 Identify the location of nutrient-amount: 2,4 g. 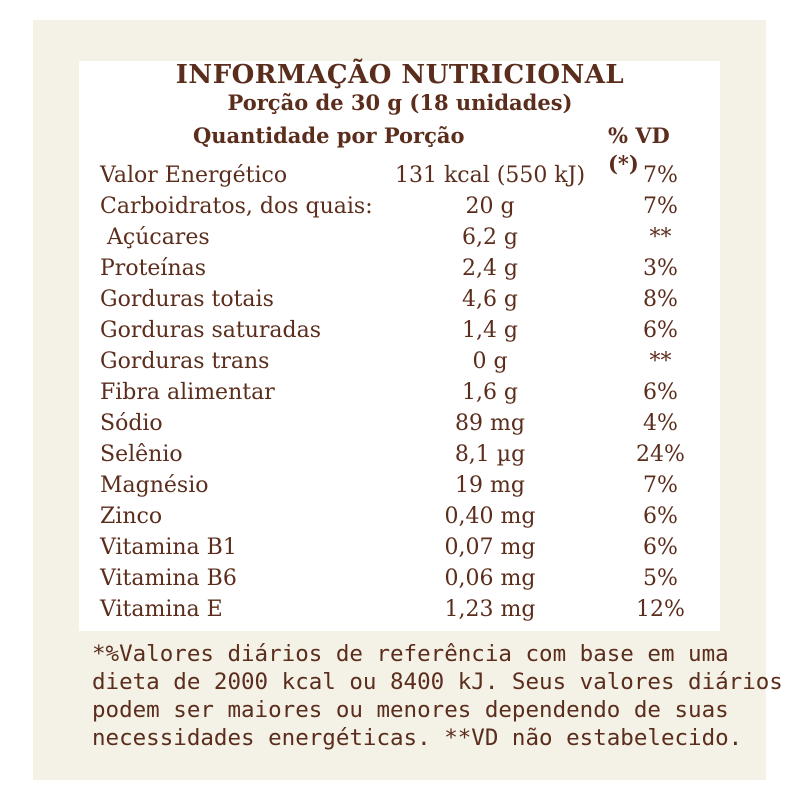
(490, 268).